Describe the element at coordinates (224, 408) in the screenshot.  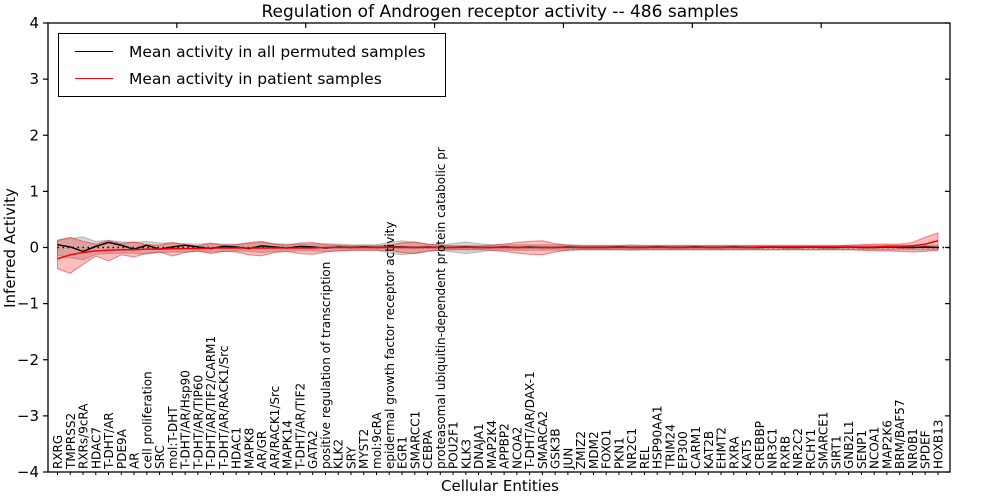
I see `entity-tick-label: T-DHT/AR/RACK1/Src` at that location.